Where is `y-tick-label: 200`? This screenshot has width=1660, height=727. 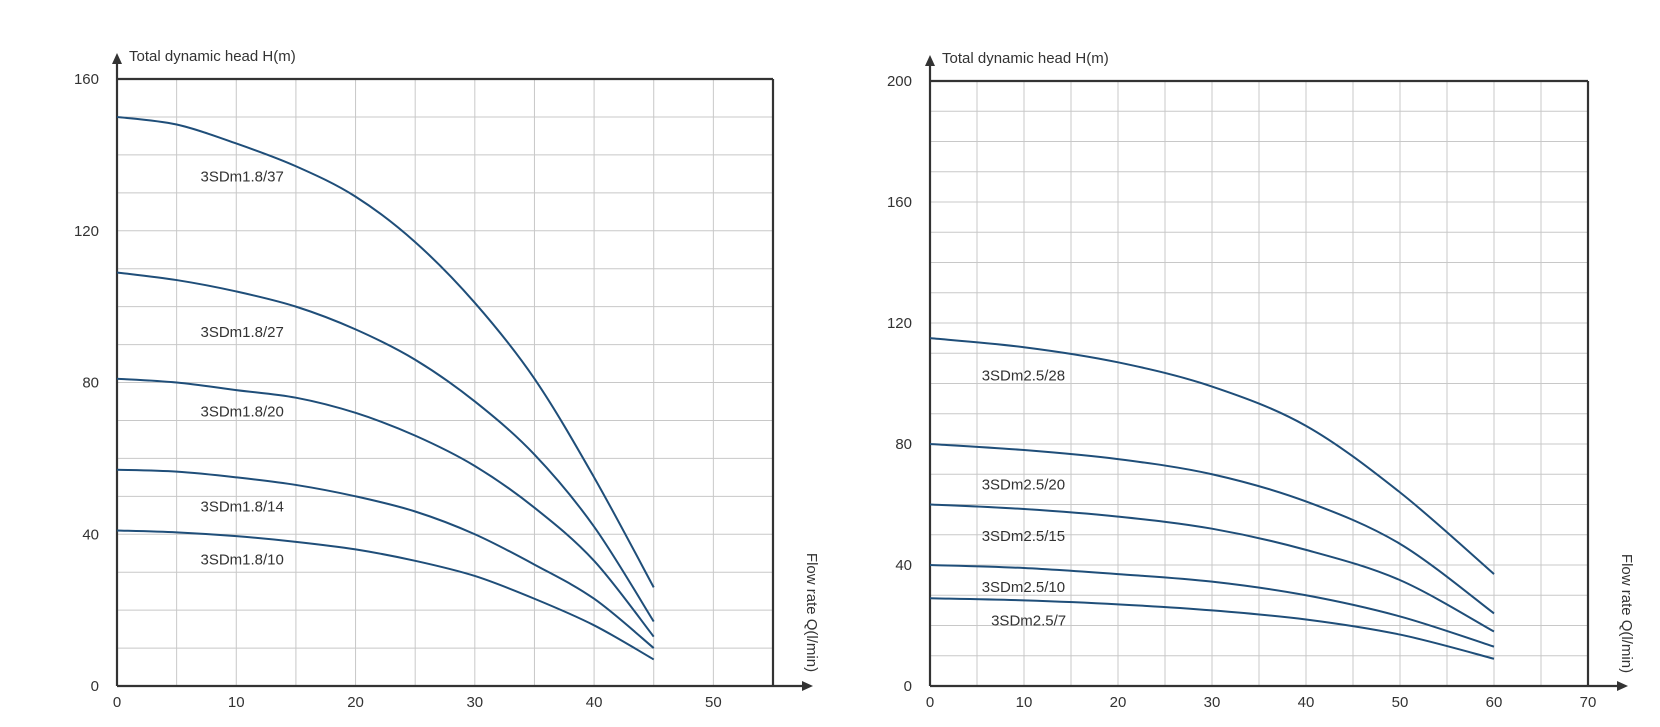 y-tick-label: 200 is located at coordinates (899, 81).